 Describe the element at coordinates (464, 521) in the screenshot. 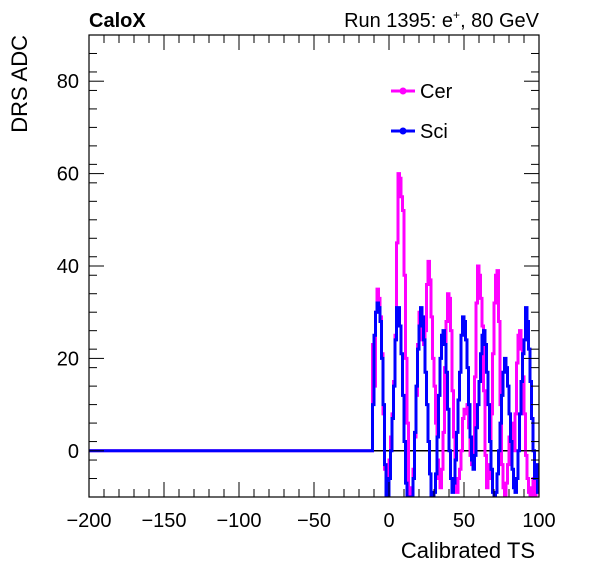

I see `x-tick-label: 50` at that location.